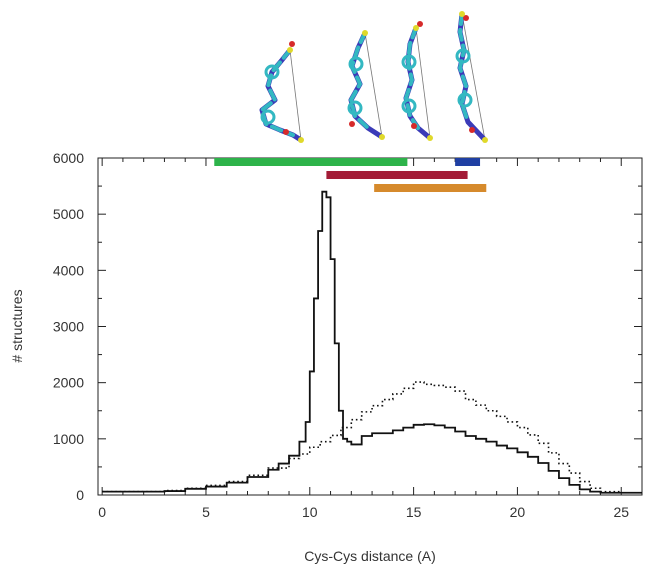  I want to click on structure-folded-icon, so click(281, 92).